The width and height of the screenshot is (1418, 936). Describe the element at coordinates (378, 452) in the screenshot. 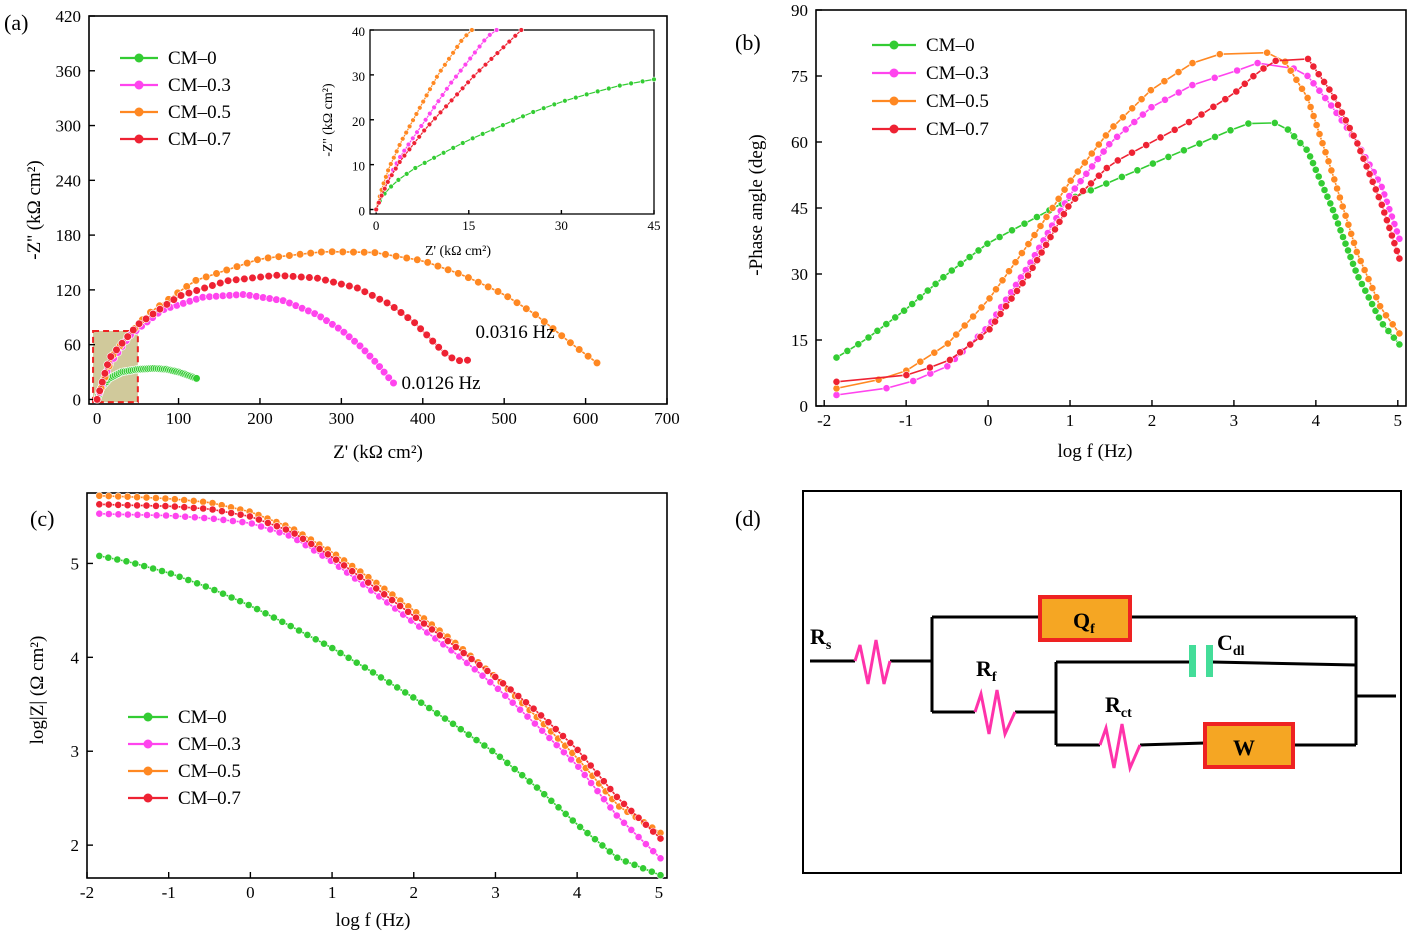

I see `x-axis-label: Z' (kΩ cm²)` at that location.